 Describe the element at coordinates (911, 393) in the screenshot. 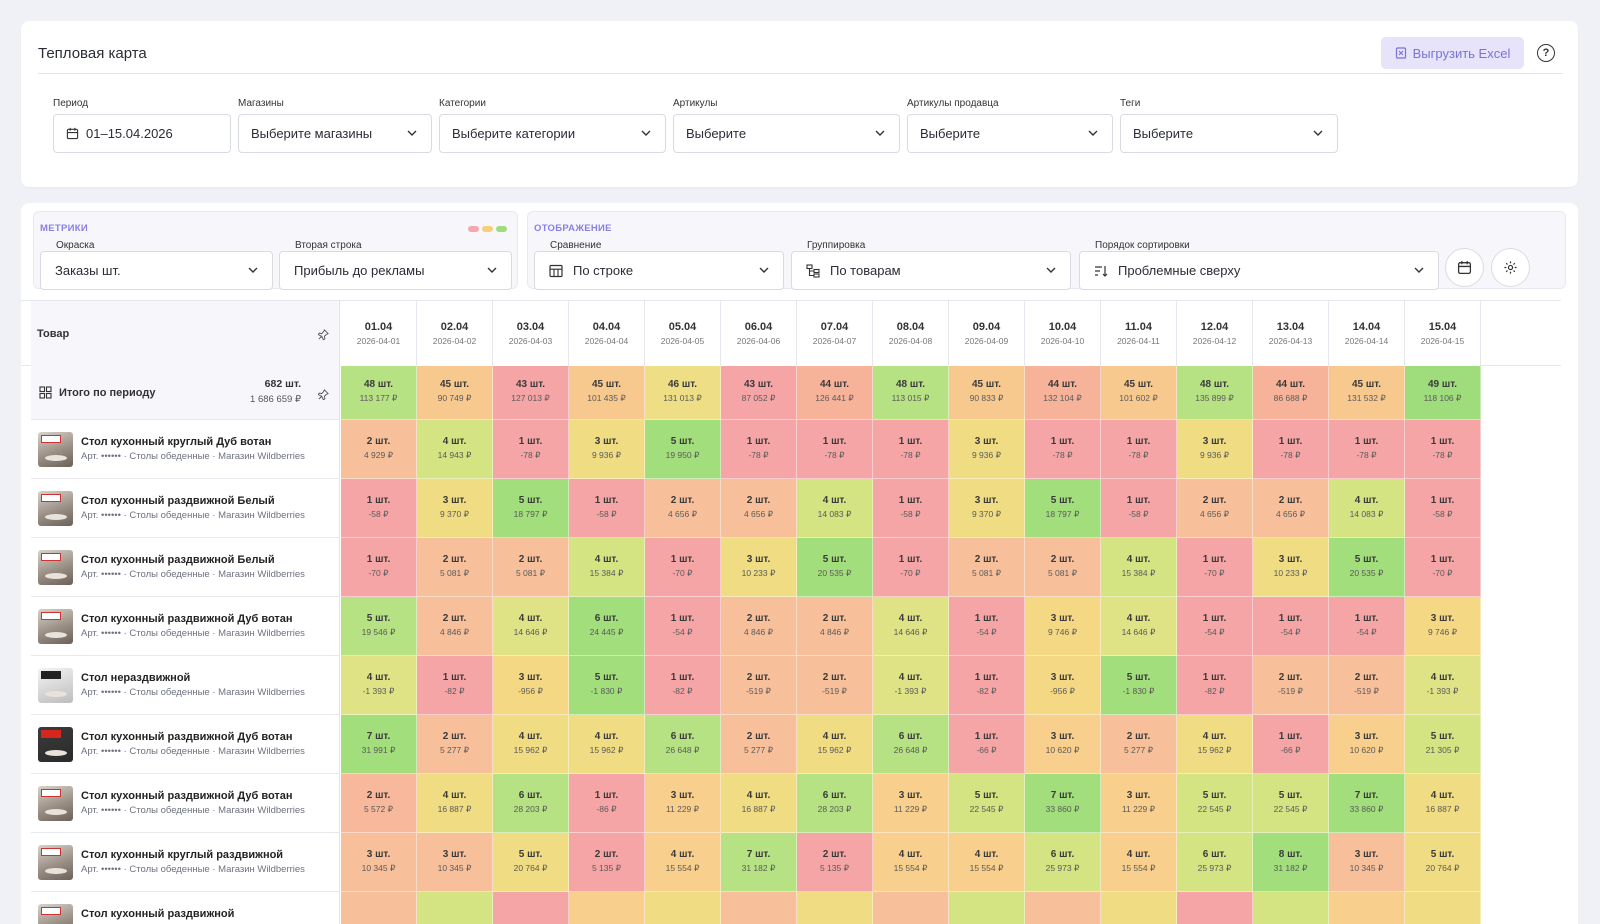

I see `heat-cell: 48 шт. 113 015 ₽` at that location.